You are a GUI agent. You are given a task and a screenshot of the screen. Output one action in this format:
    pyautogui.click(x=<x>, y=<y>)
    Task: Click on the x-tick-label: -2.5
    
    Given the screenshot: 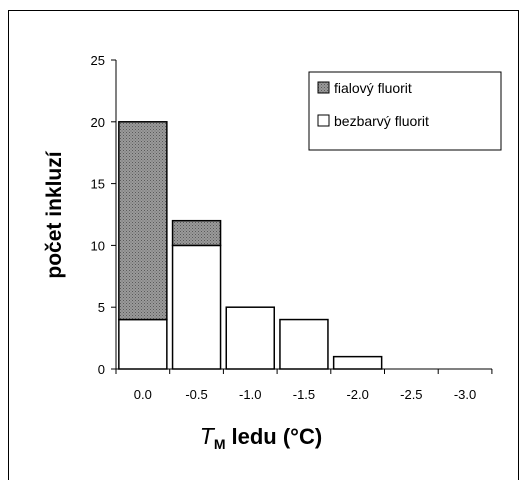 What is the action you would take?
    pyautogui.click(x=411, y=394)
    